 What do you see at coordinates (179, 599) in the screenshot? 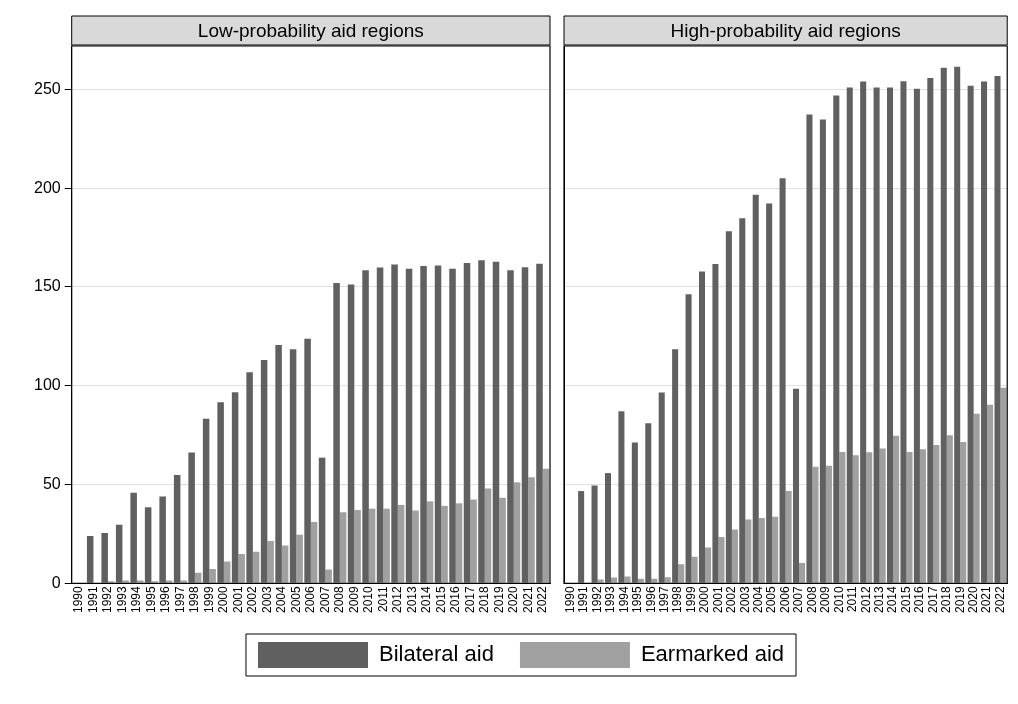
I see `x-tick-label: 1997` at bounding box center [179, 599].